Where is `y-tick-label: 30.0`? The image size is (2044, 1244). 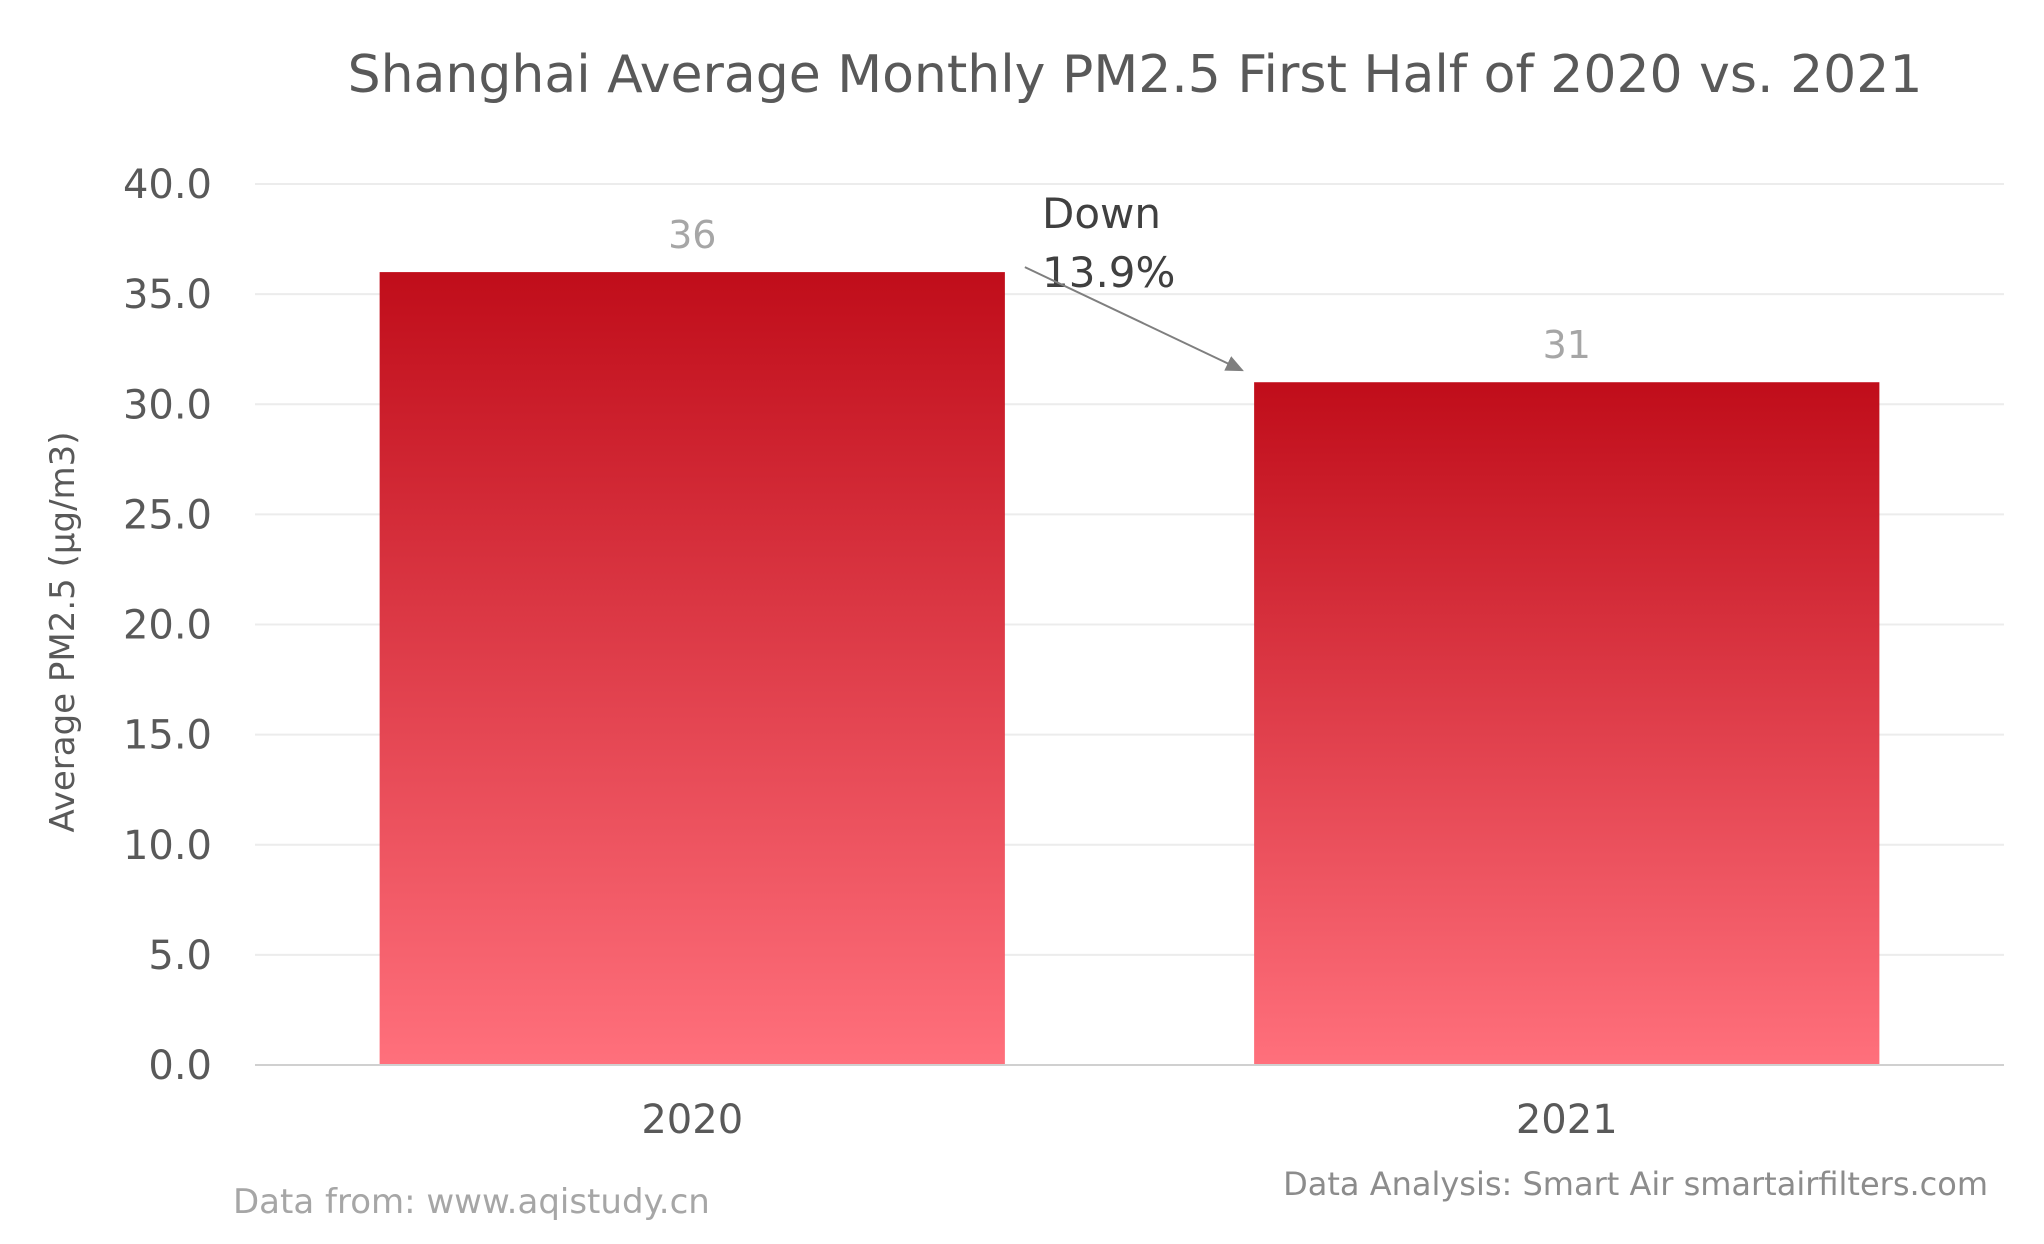 y-tick-label: 30.0 is located at coordinates (167, 405).